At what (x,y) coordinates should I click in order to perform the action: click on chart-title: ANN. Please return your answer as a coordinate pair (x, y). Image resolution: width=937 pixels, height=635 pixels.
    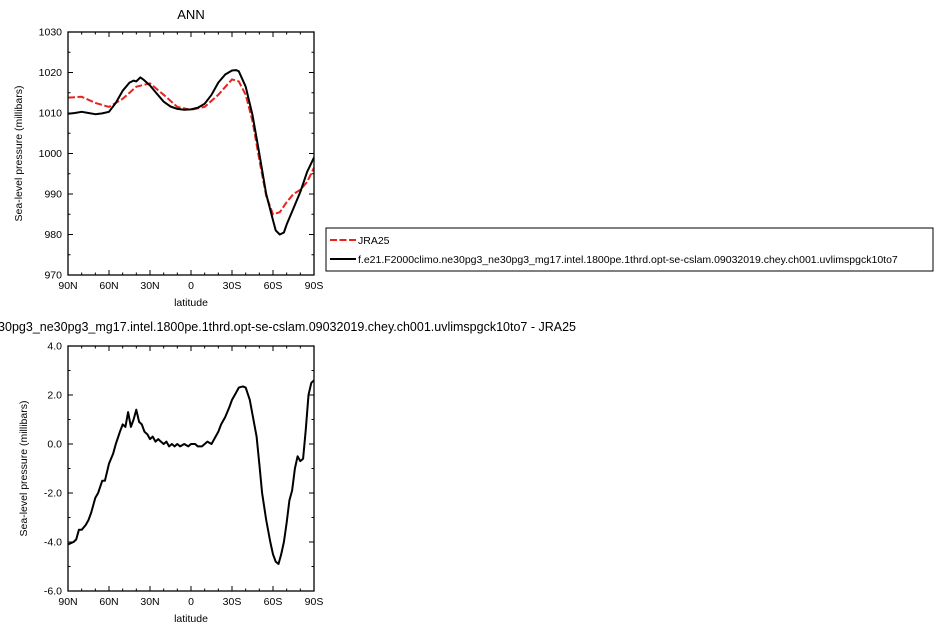
    Looking at the image, I should click on (190, 14).